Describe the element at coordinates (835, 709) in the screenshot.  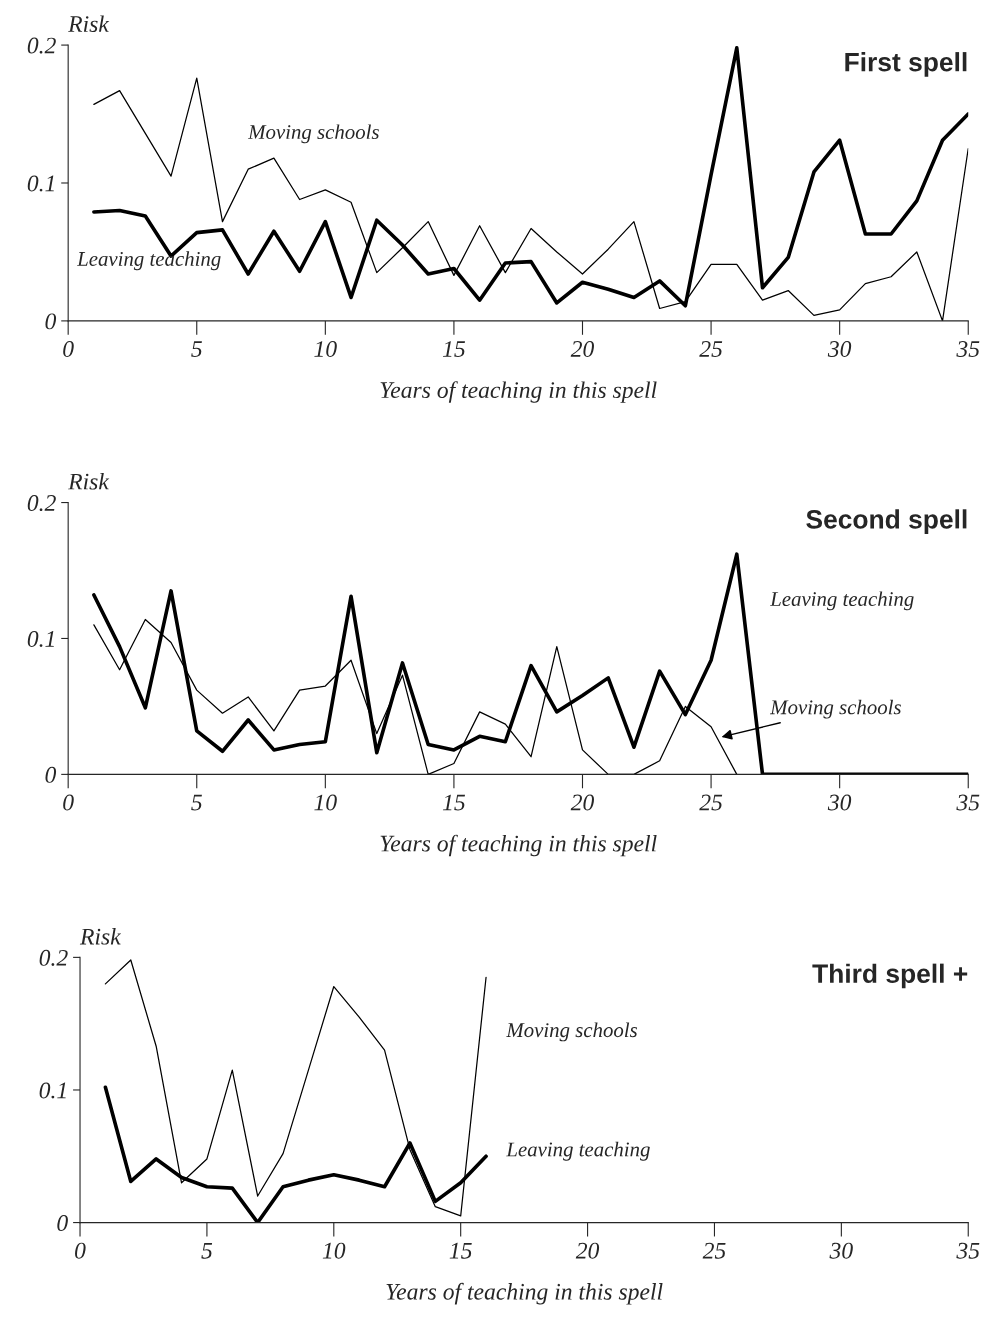
I see `text: Moving schools` at that location.